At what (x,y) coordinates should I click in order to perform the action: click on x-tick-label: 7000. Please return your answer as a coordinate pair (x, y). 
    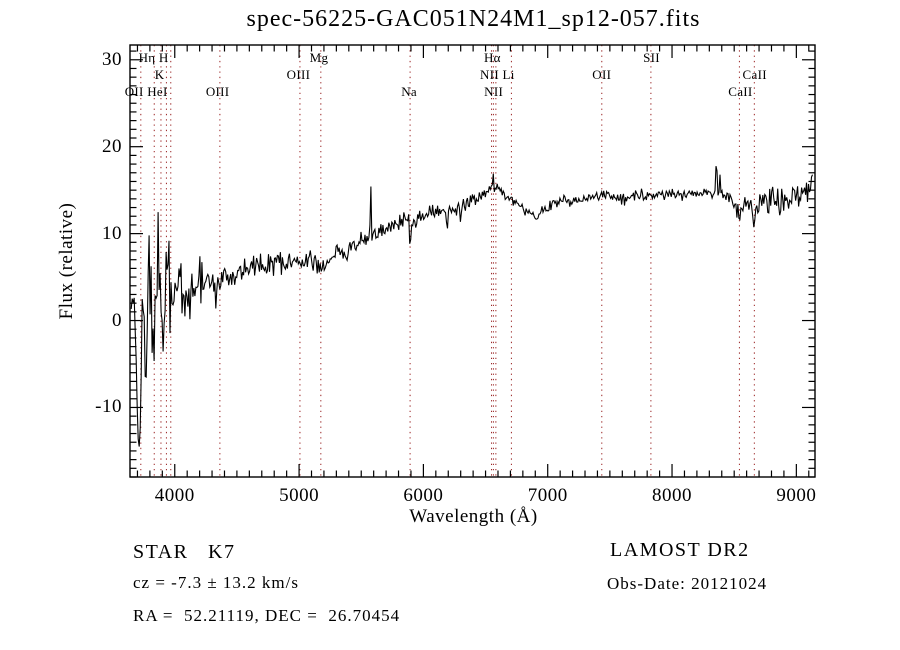
    Looking at the image, I should click on (547, 495).